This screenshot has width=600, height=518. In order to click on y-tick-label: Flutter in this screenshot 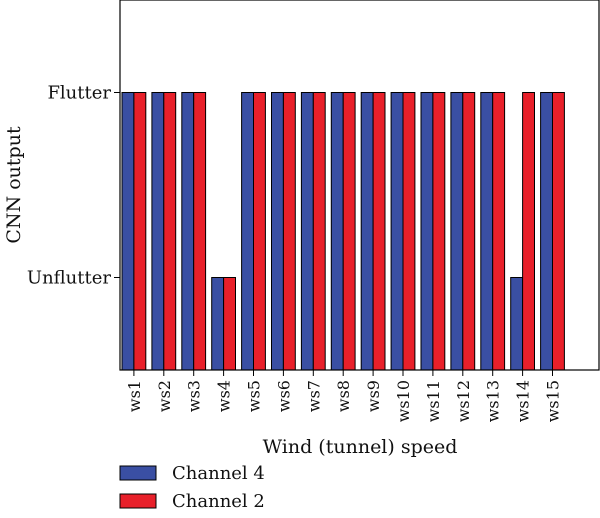, I will do `click(79, 93)`.